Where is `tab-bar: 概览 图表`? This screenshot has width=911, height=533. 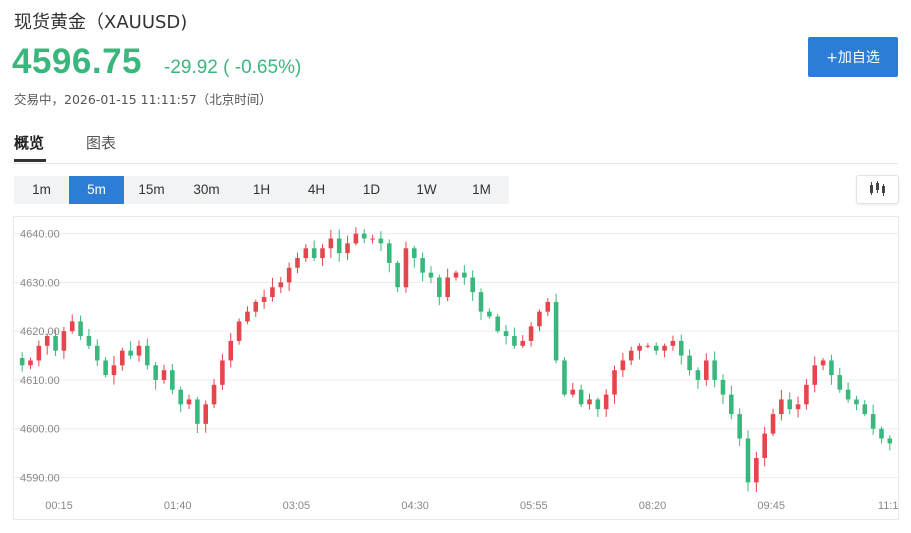
tab-bar: 概览 图表 is located at coordinates (456, 147).